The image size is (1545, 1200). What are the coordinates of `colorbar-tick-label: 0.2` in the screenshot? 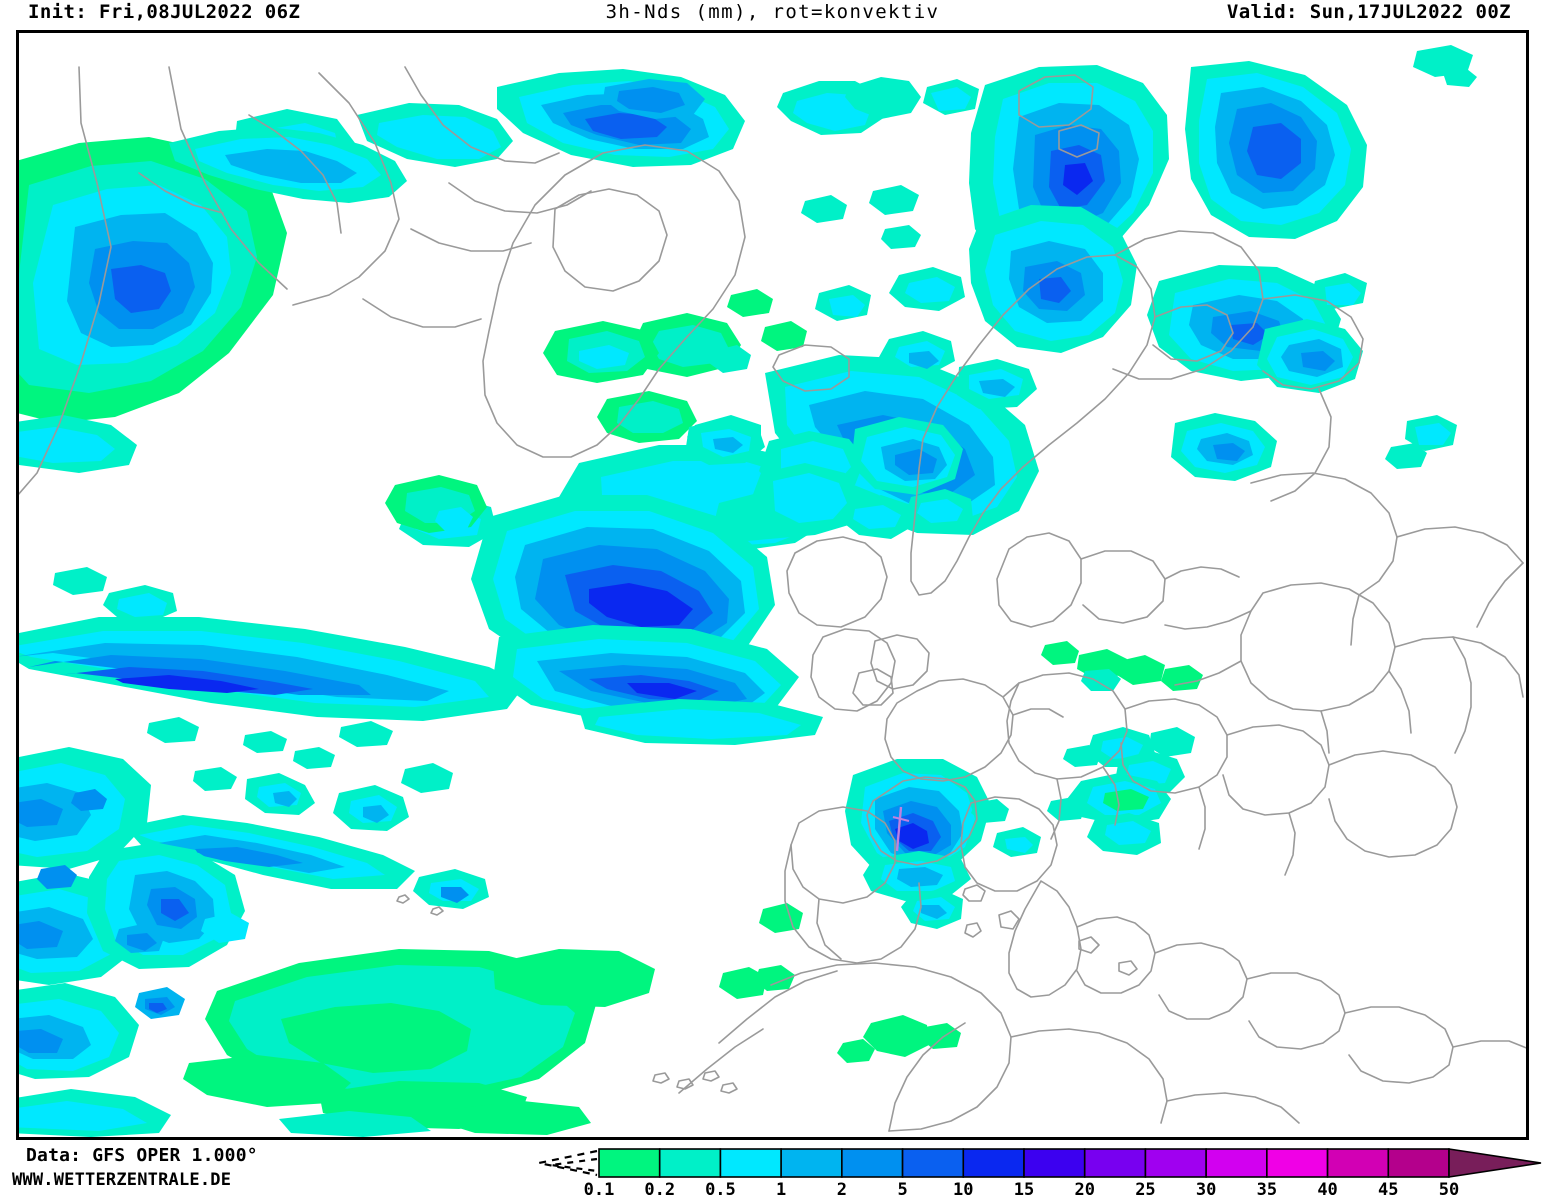 It's located at (659, 1190).